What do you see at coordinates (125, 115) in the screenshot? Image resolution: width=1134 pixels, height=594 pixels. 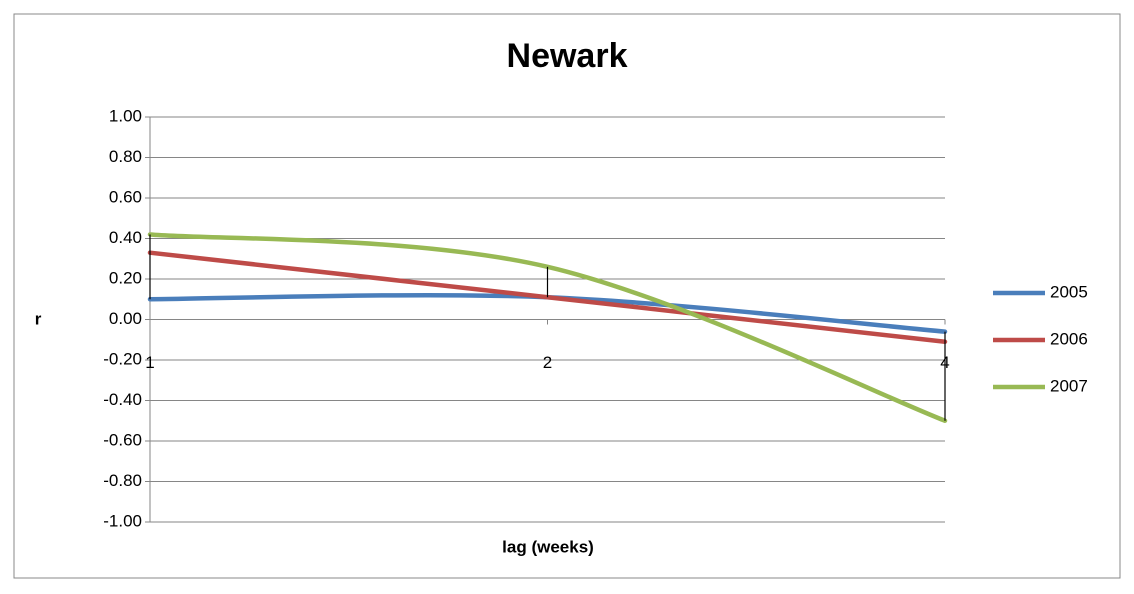 I see `y-tick-label: 1.00` at bounding box center [125, 115].